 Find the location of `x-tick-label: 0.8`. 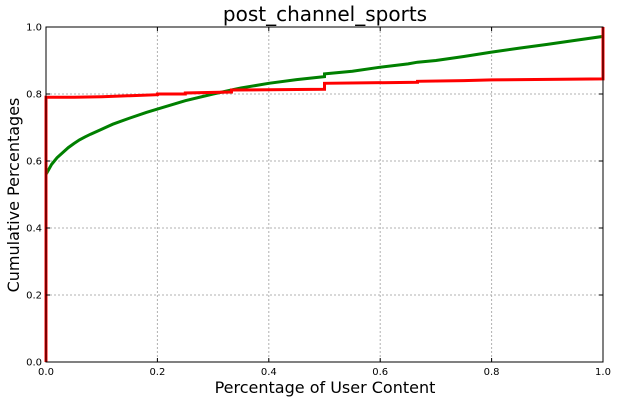

x-tick-label: 0.8 is located at coordinates (492, 372).